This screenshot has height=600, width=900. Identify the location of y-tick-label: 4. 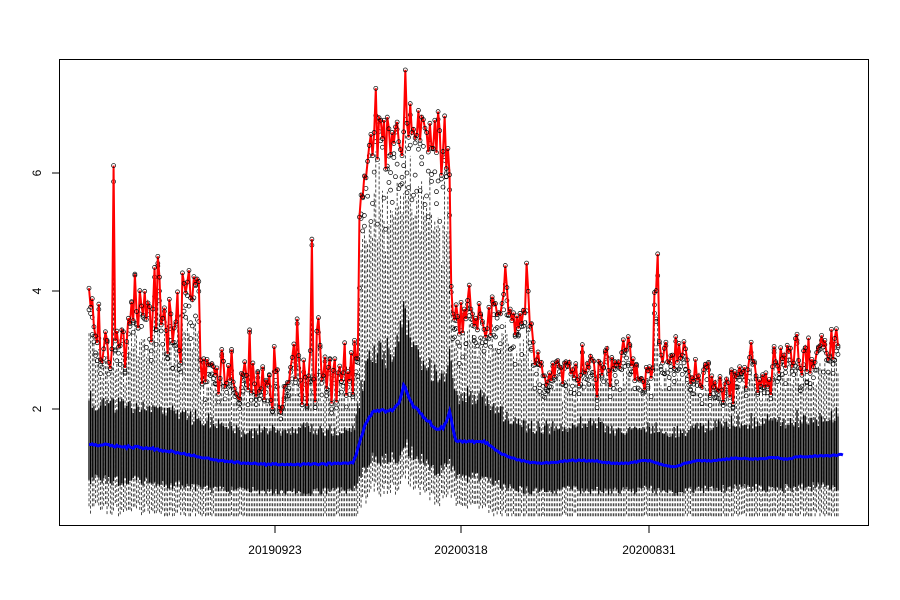
(37, 290).